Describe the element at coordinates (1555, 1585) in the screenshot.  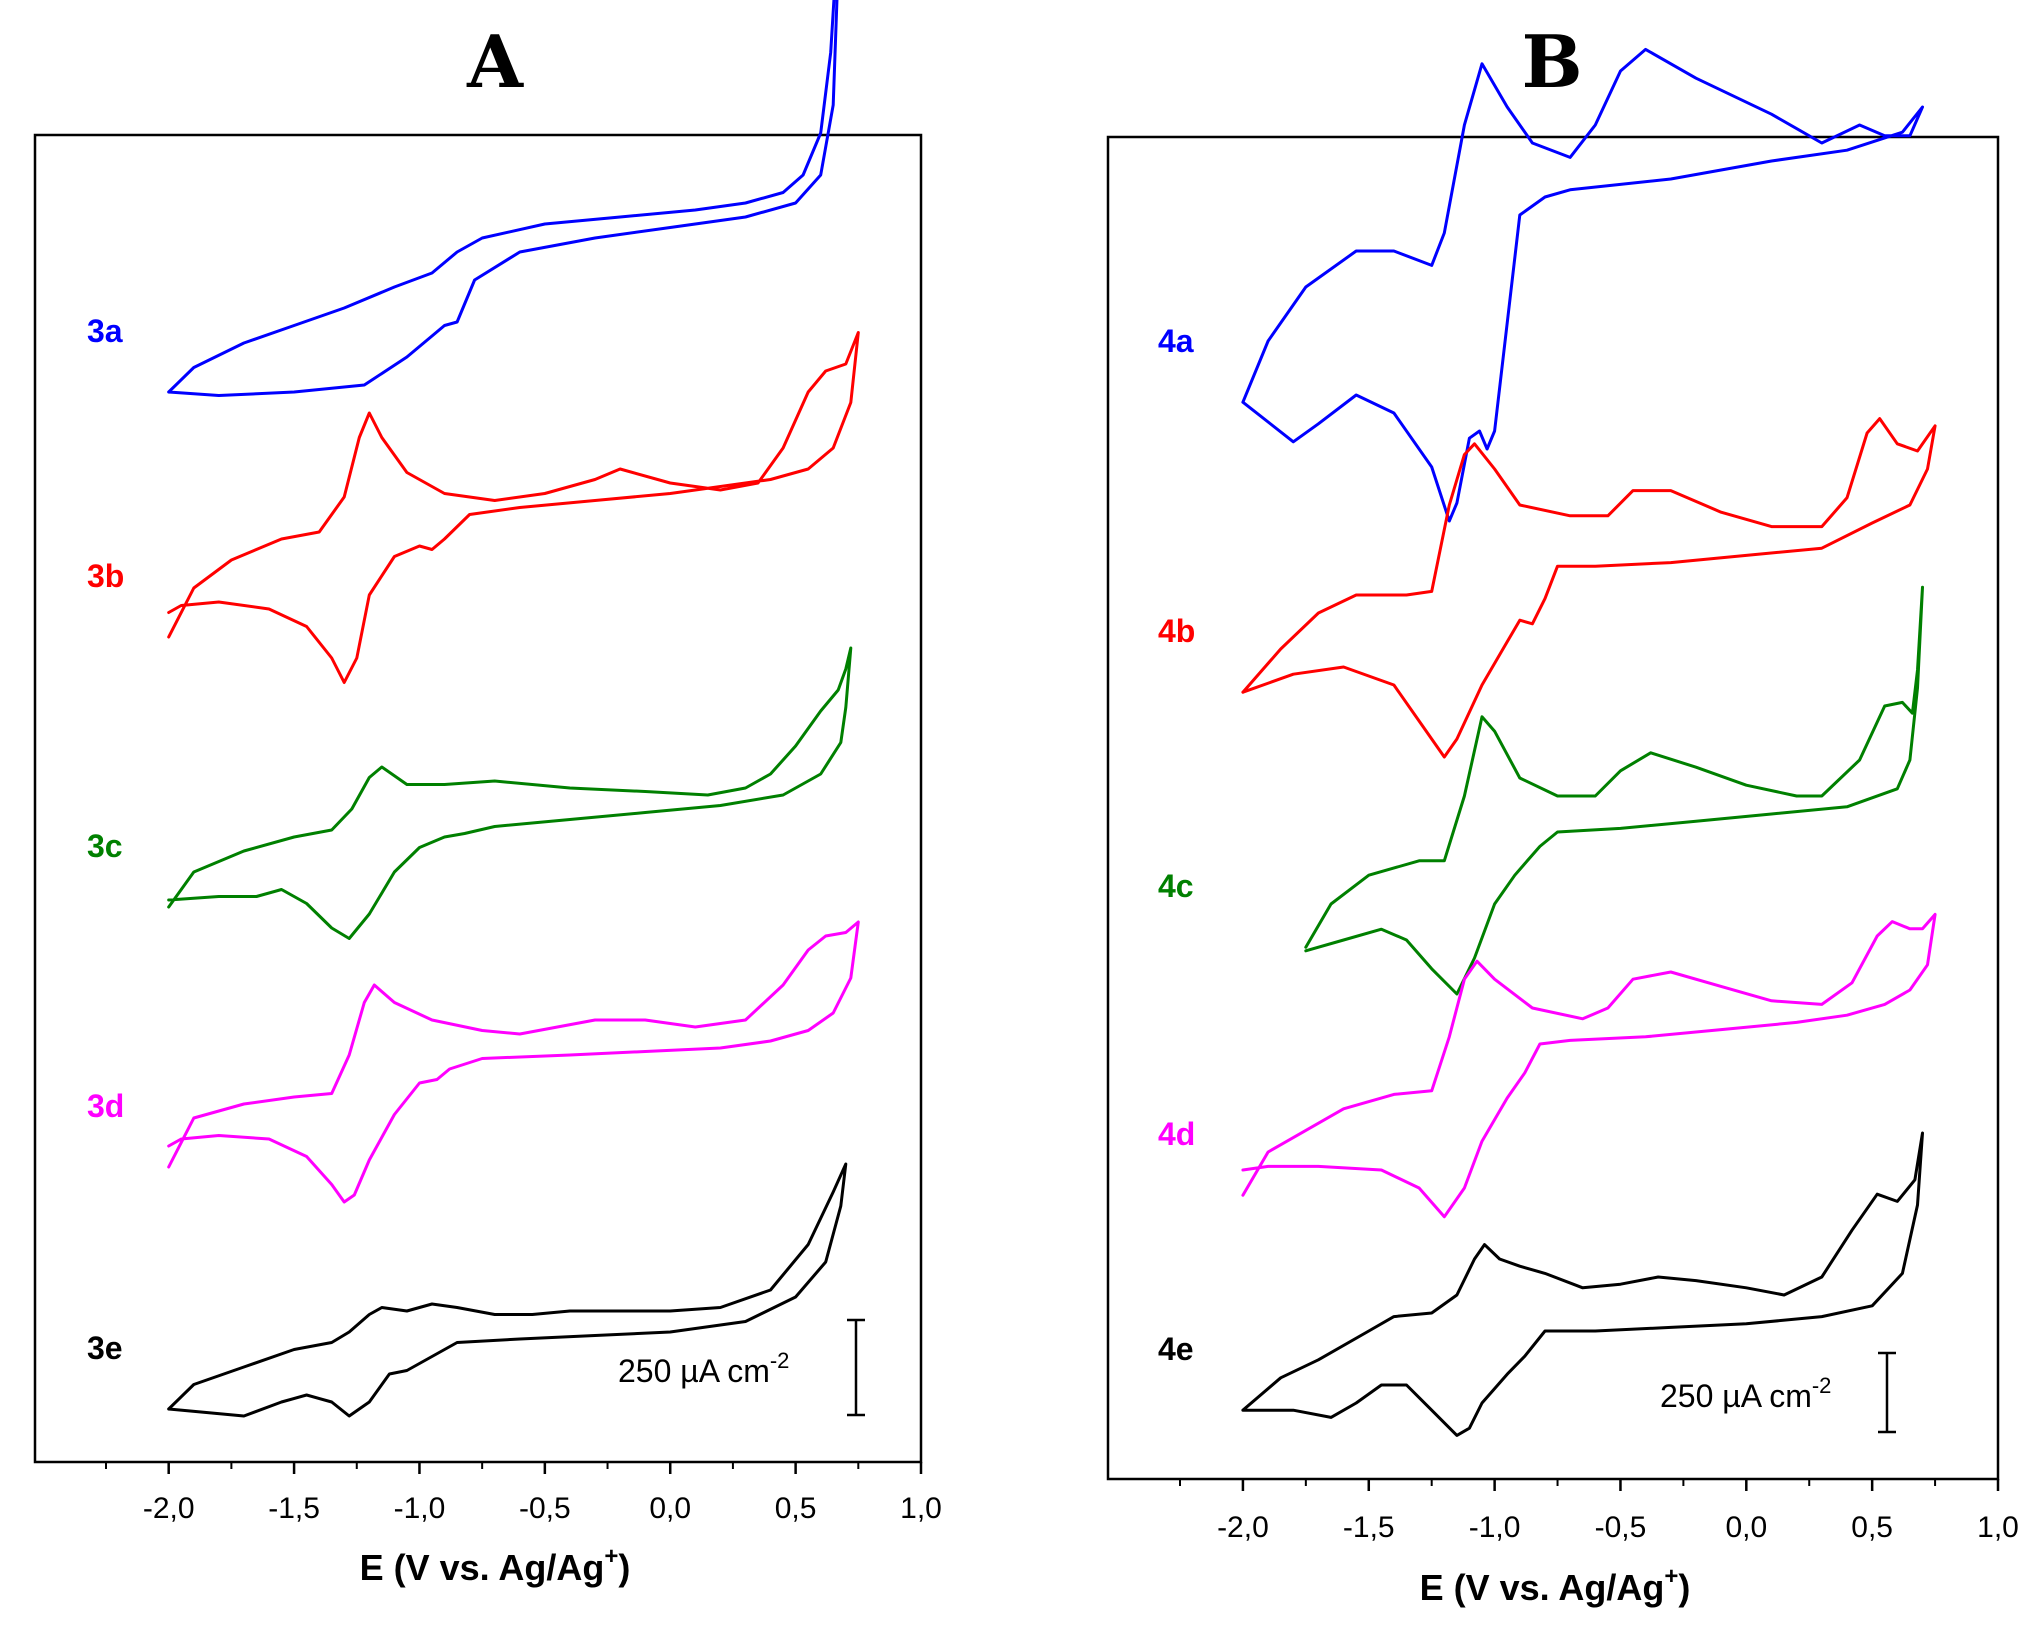
I see `panel-b-x-axis-label: E (V vs. Ag/Ag+)` at that location.